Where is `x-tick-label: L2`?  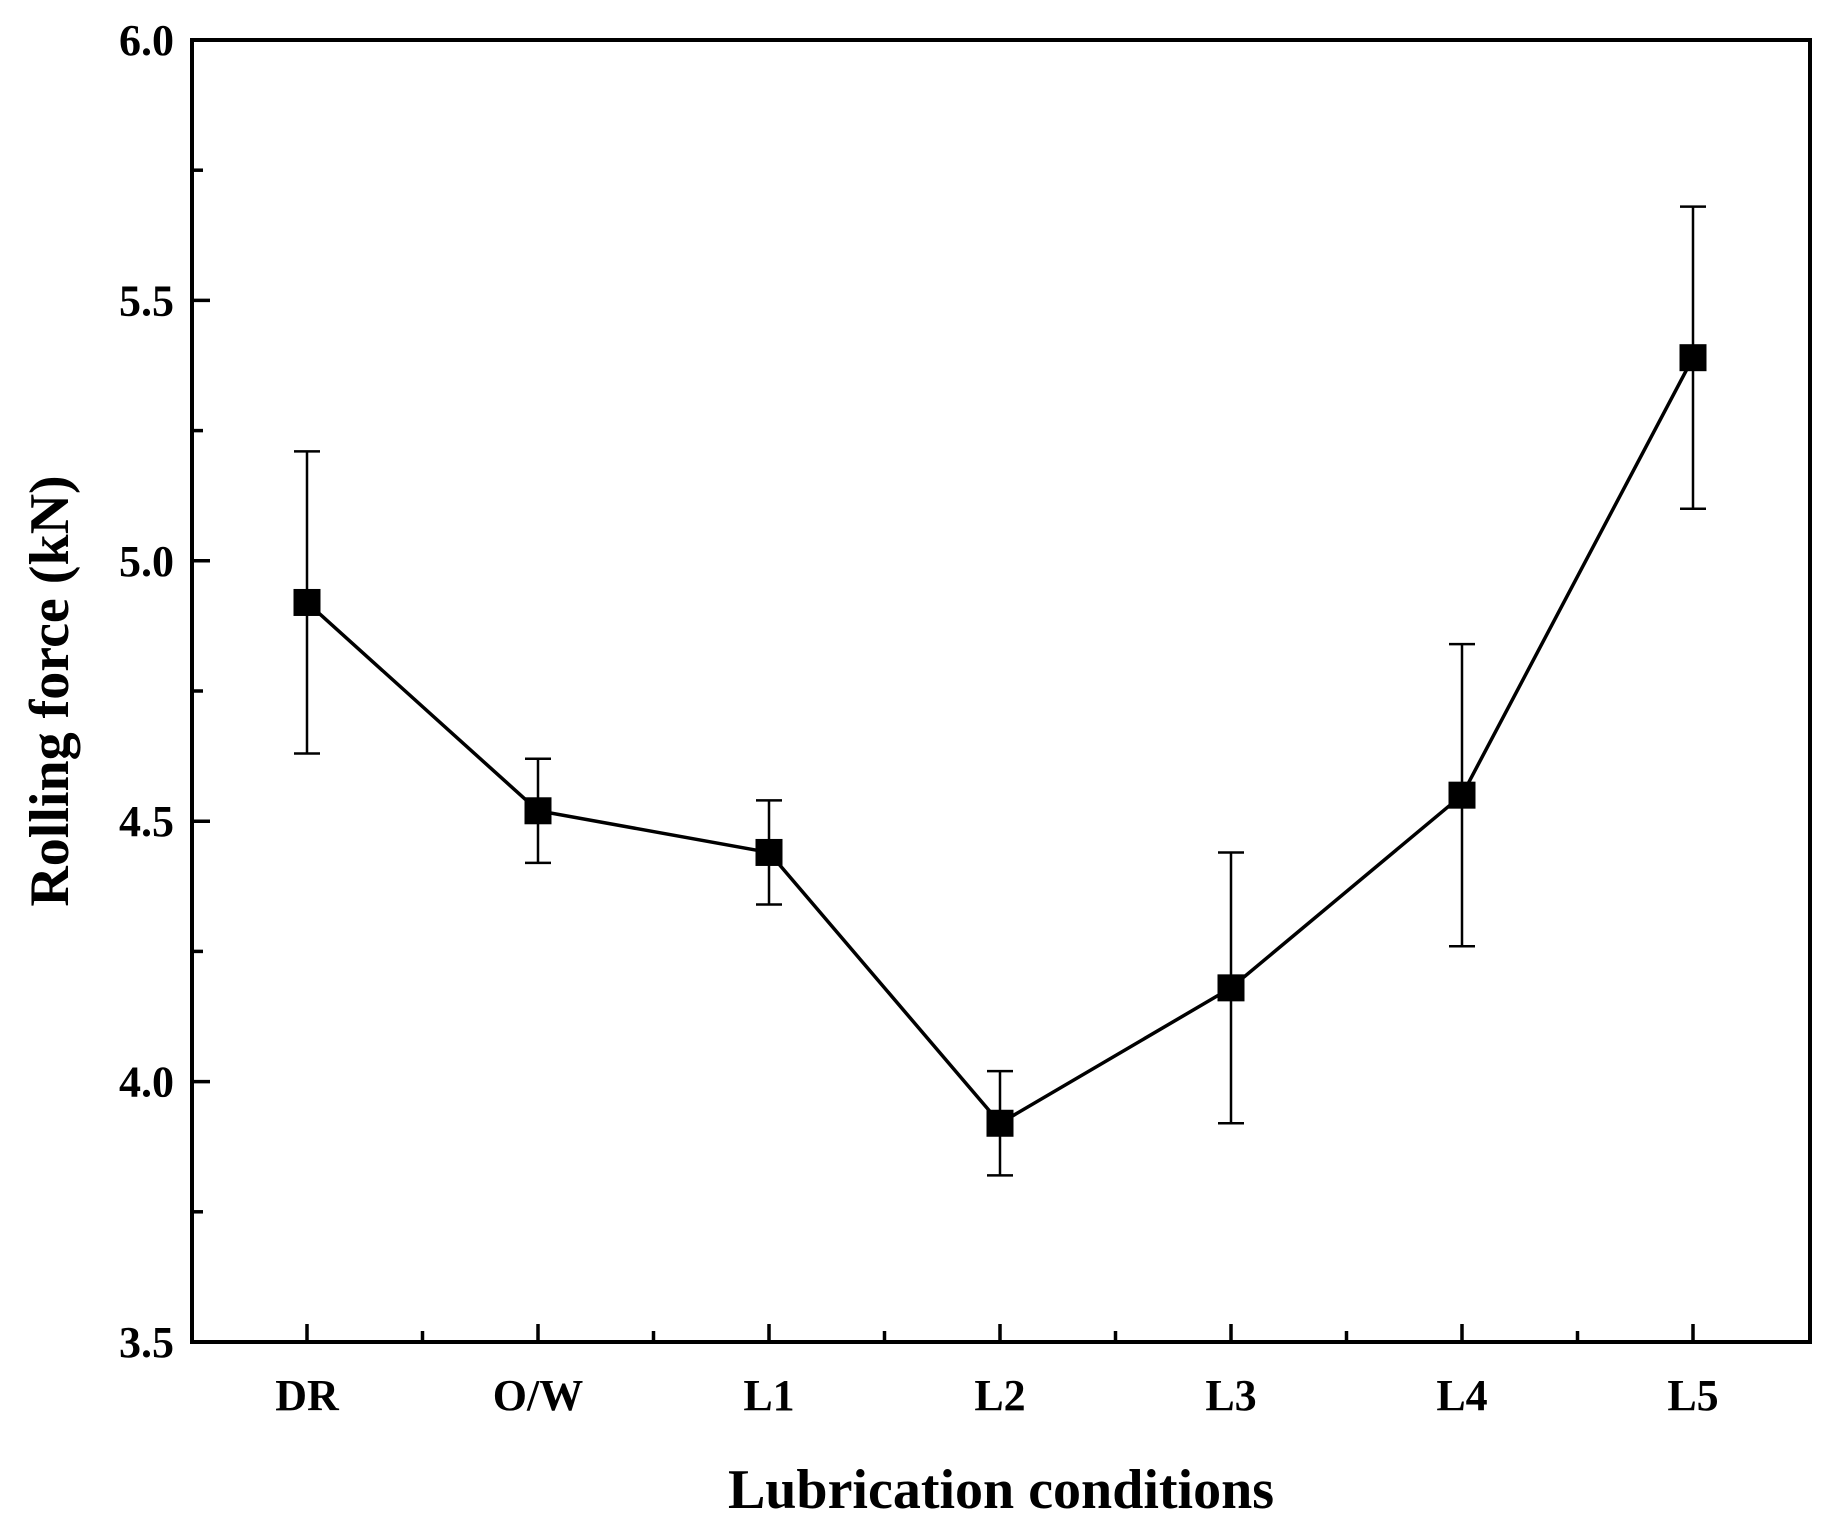 x-tick-label: L2 is located at coordinates (999, 1395).